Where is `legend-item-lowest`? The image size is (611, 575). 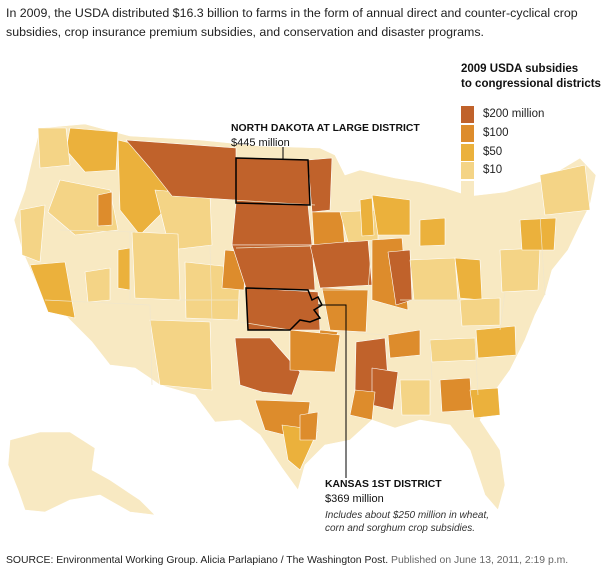 legend-item-lowest is located at coordinates (536, 190).